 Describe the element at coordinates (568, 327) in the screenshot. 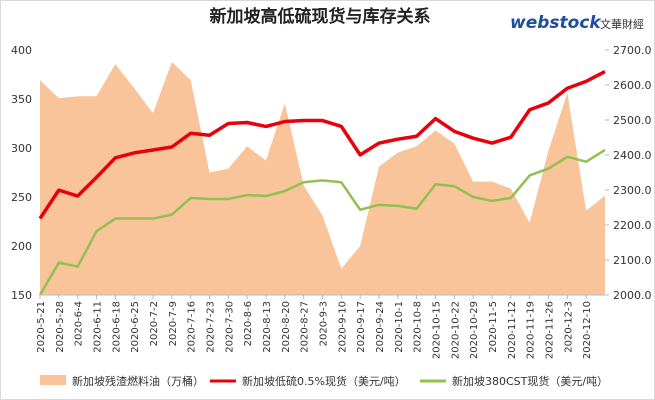

I see `x-tick-label: 2020-12-3` at that location.